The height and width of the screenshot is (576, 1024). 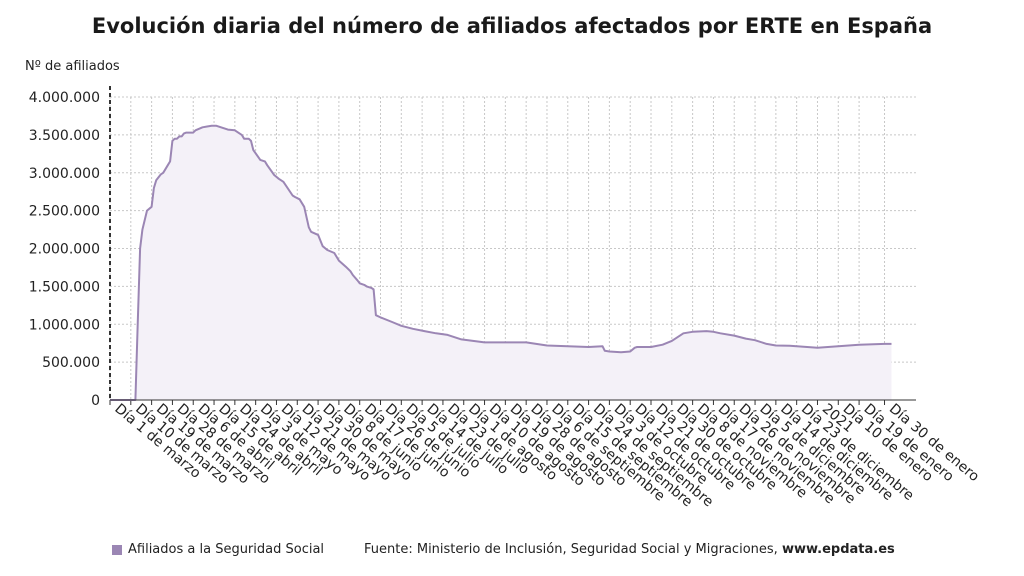 I want to click on y-tick-label: 3.000.000, so click(x=64, y=174).